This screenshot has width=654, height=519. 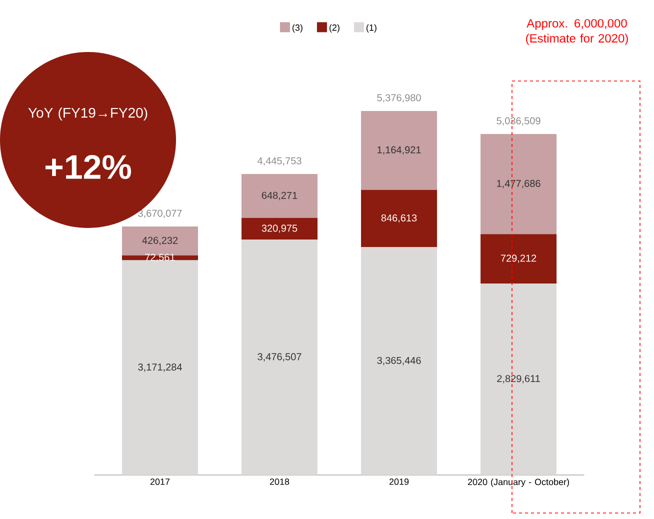 What do you see at coordinates (297, 28) in the screenshot?
I see `legend-label: (3)` at bounding box center [297, 28].